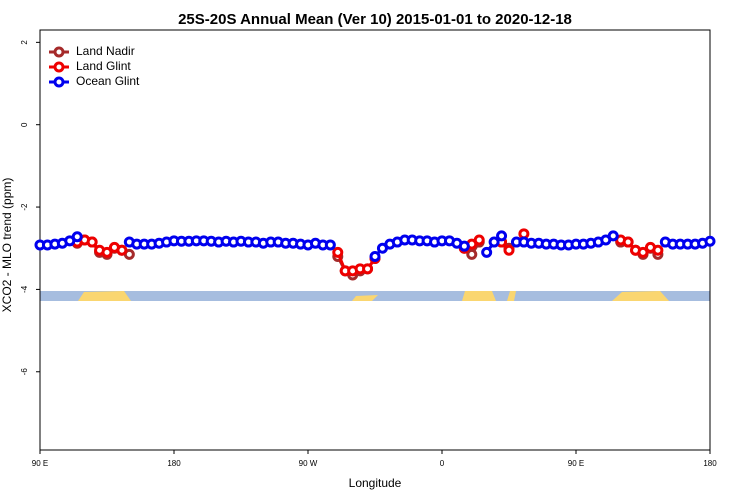 Image resolution: width=750 pixels, height=500 pixels. I want to click on x-axis-label: Longitude, so click(375, 483).